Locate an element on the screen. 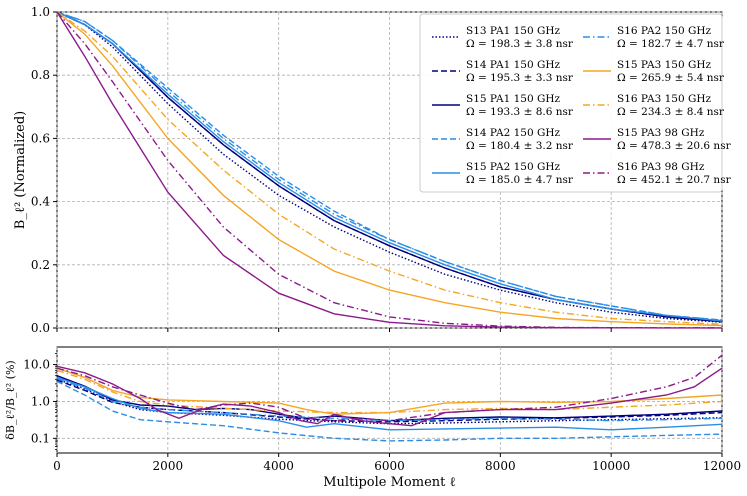  y-tick-label: 0.8 is located at coordinates (40, 75).